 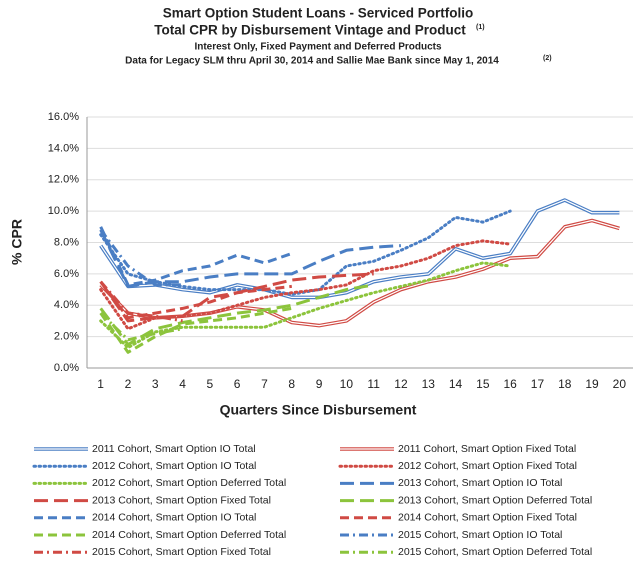 What do you see at coordinates (319, 384) in the screenshot?
I see `x-tick-label: 9` at bounding box center [319, 384].